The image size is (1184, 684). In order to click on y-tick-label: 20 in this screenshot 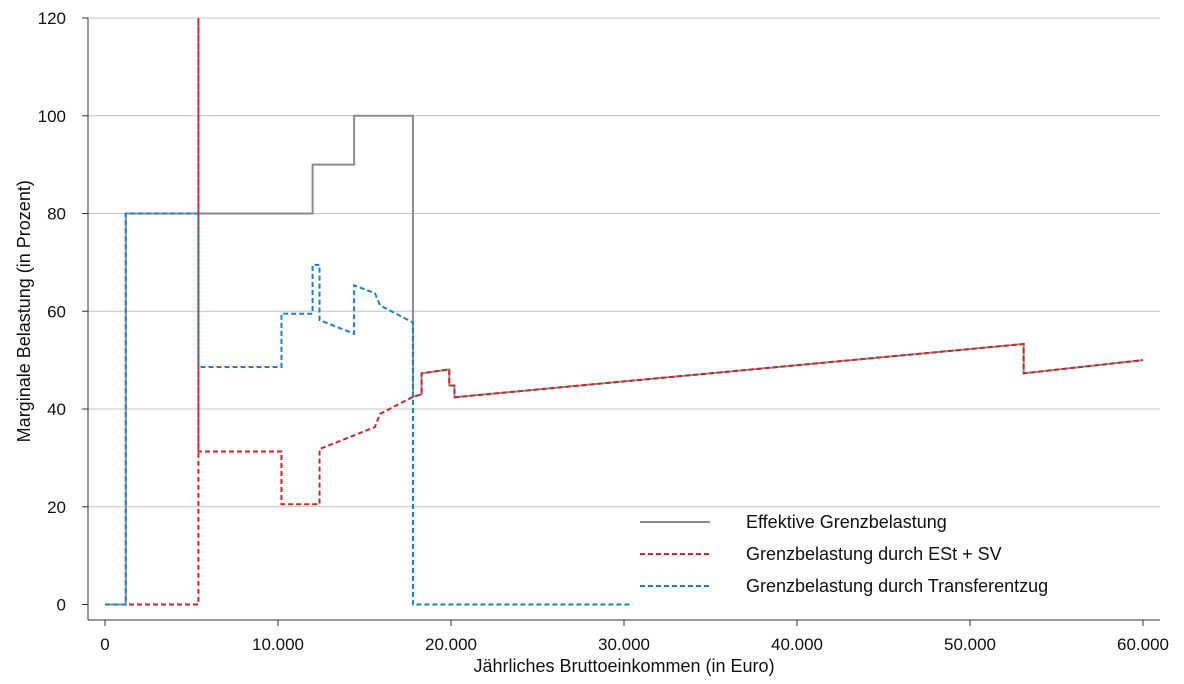, I will do `click(56, 507)`.